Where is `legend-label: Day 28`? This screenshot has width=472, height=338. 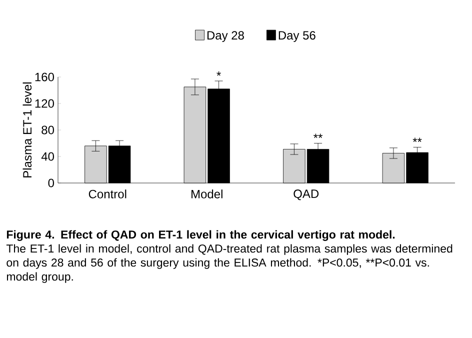
legend-label: Day 28 is located at coordinates (225, 36).